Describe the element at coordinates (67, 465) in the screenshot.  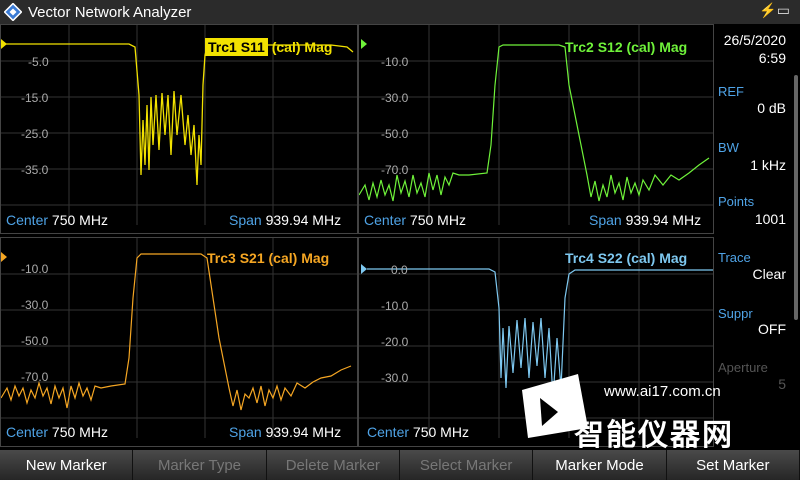
I see `new-marker-button: New Marker` at that location.